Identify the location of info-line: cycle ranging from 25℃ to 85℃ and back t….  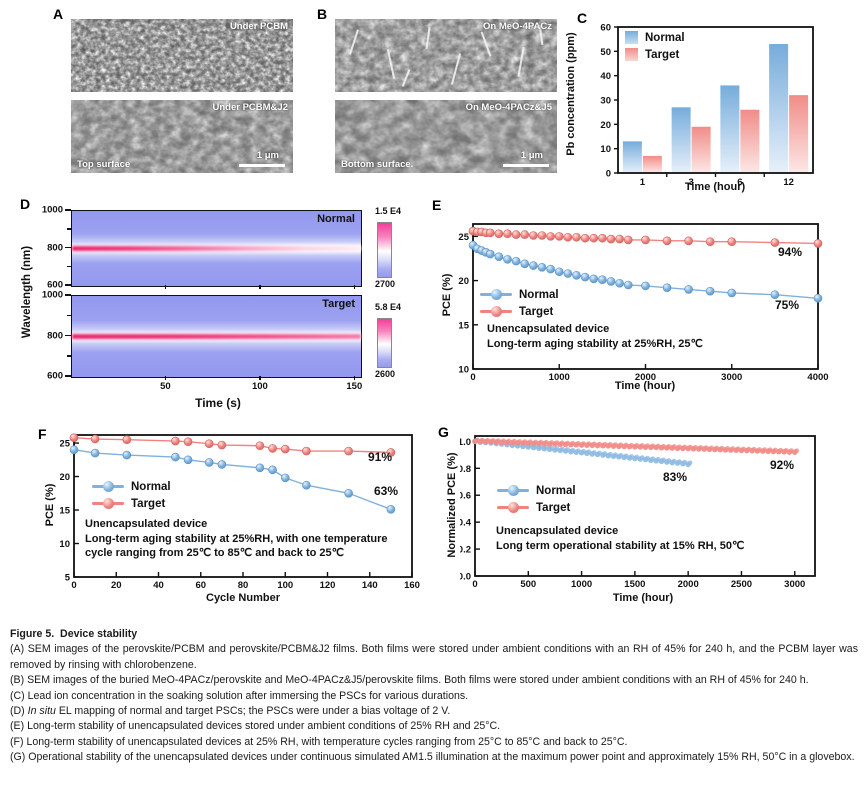
(214, 553).